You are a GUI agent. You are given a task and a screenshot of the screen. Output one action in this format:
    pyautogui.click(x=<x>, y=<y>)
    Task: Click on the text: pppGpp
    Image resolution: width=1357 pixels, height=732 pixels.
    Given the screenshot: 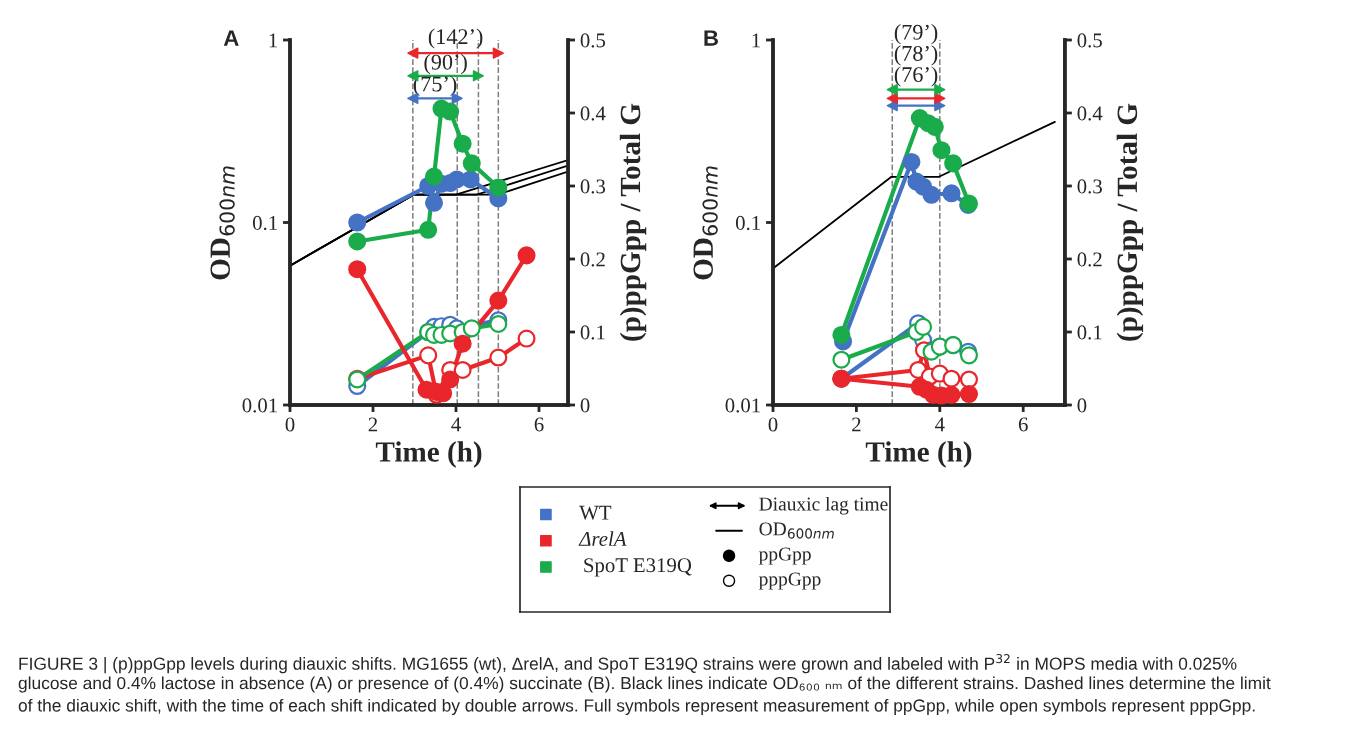 What is the action you would take?
    pyautogui.click(x=789, y=581)
    